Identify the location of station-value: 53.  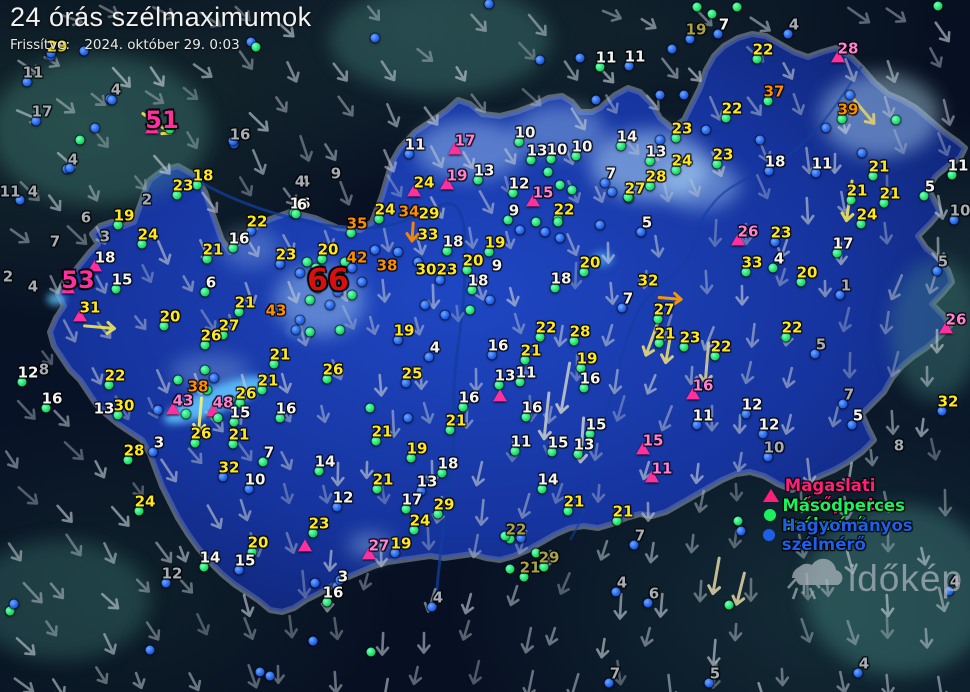
(78, 280).